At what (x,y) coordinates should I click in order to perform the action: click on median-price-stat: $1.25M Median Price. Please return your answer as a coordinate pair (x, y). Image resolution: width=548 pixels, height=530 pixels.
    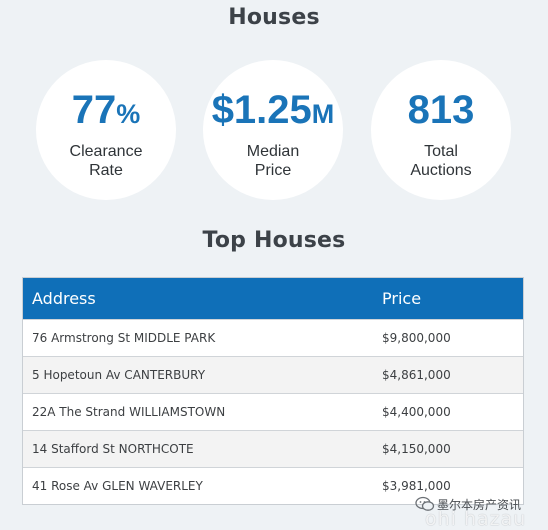
    Looking at the image, I should click on (273, 130).